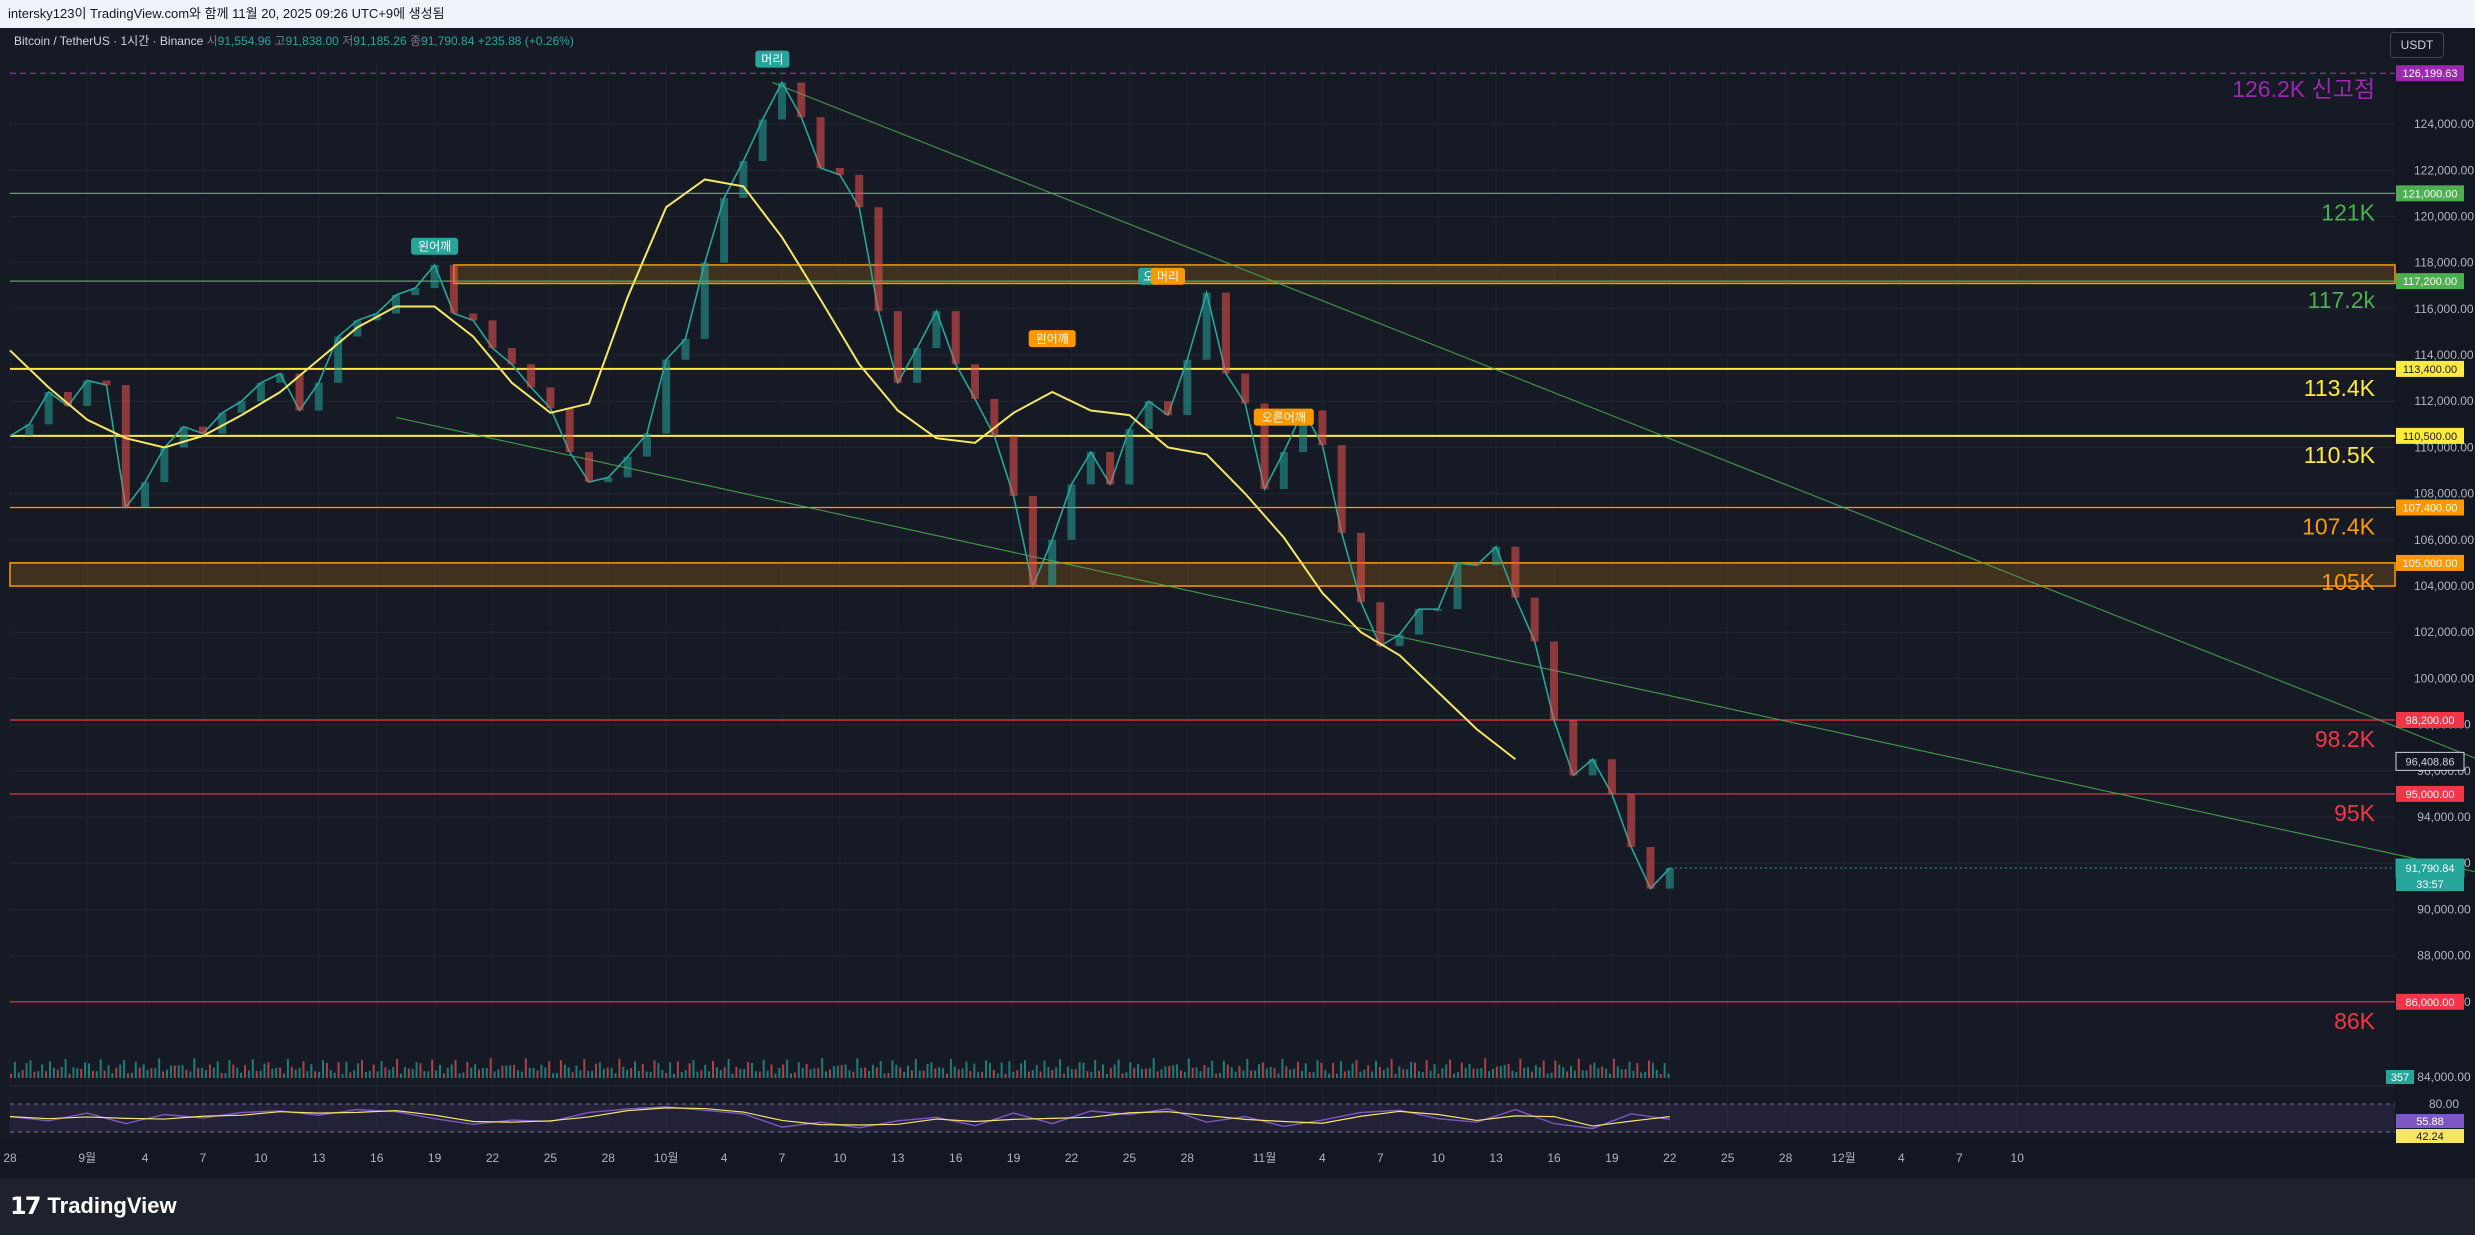  Describe the element at coordinates (2417, 45) in the screenshot. I see `currency-button: USDT` at that location.